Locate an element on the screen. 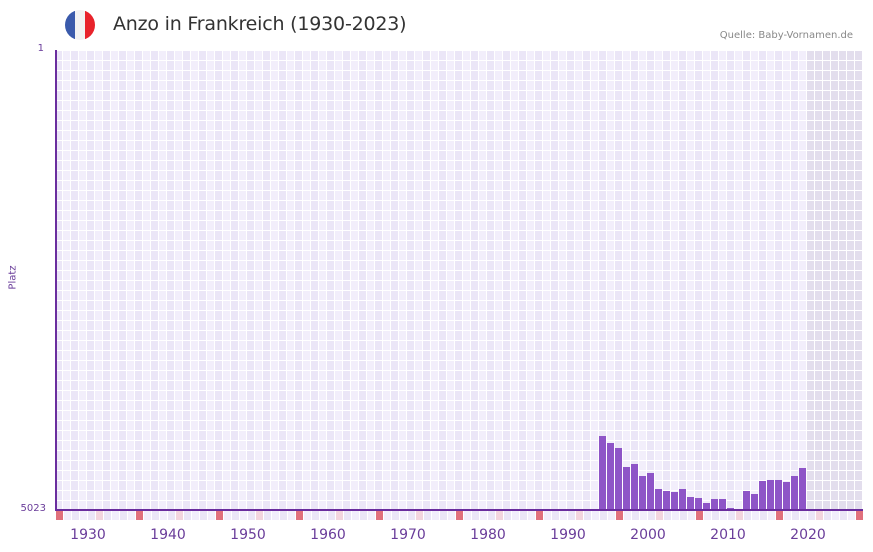 The width and height of the screenshot is (873, 552). bar-2014 is located at coordinates (746, 500).